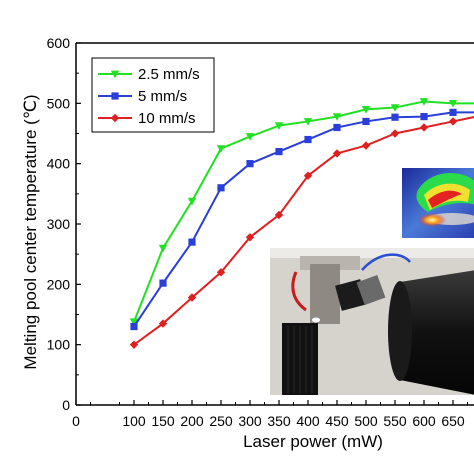  What do you see at coordinates (424, 421) in the screenshot?
I see `x-tick-label: 600` at bounding box center [424, 421].